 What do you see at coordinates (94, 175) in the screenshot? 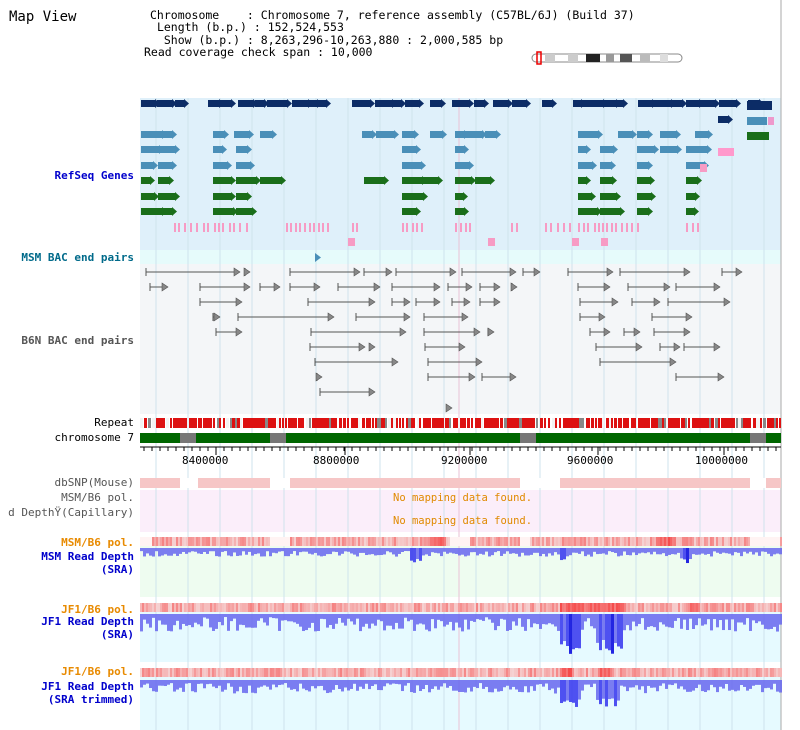
I see `refseq-genes-label: RefSeq Genes` at bounding box center [94, 175].